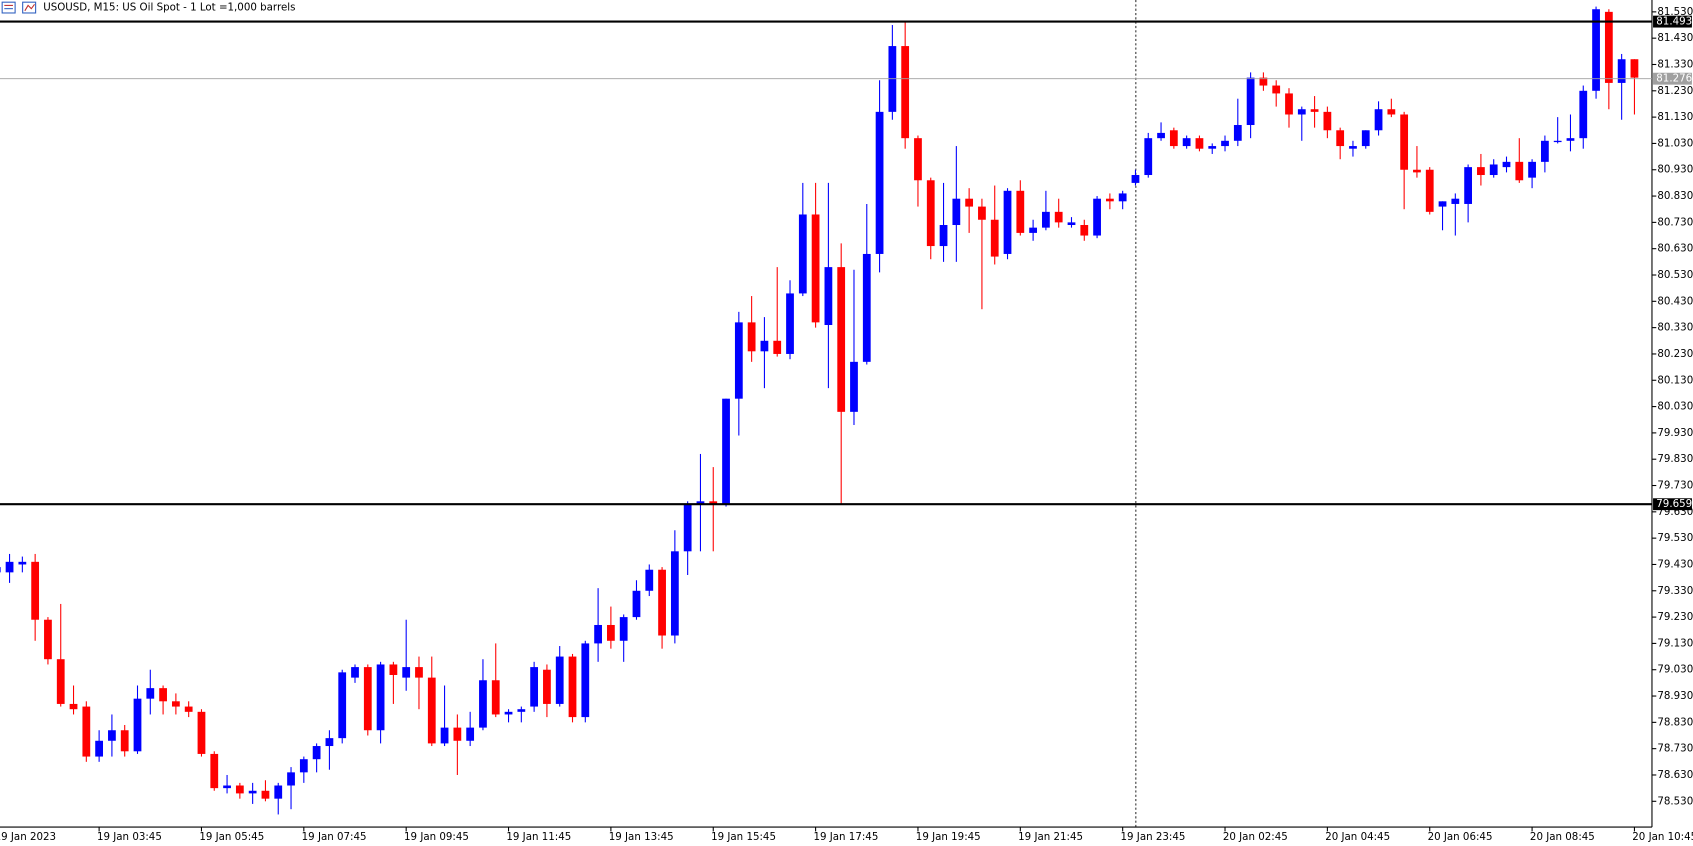  I want to click on y-tick-label: 79.330, so click(1675, 591).